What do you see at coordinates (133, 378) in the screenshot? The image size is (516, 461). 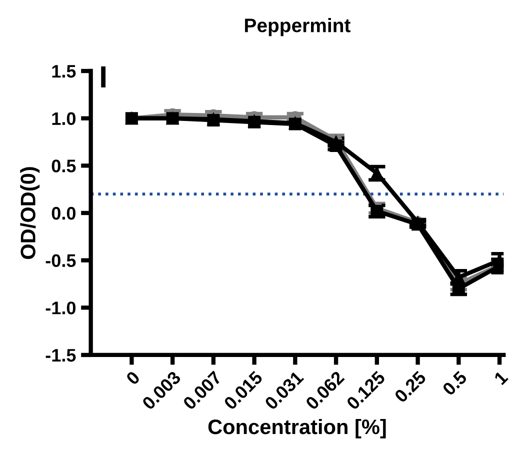 I see `x-tick-label: 0` at bounding box center [133, 378].